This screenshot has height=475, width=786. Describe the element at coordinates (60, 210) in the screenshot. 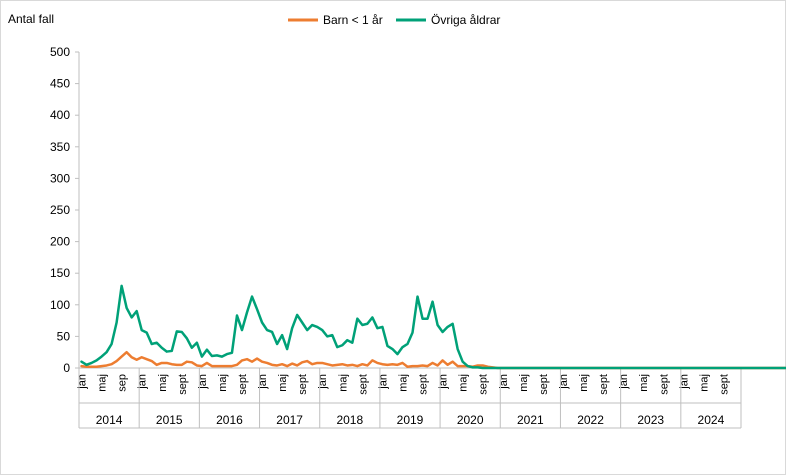

I see `y-tick-label: 250` at that location.